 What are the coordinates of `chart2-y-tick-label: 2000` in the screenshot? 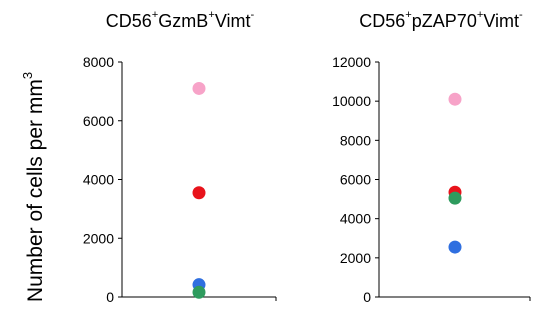 It's located at (355, 258).